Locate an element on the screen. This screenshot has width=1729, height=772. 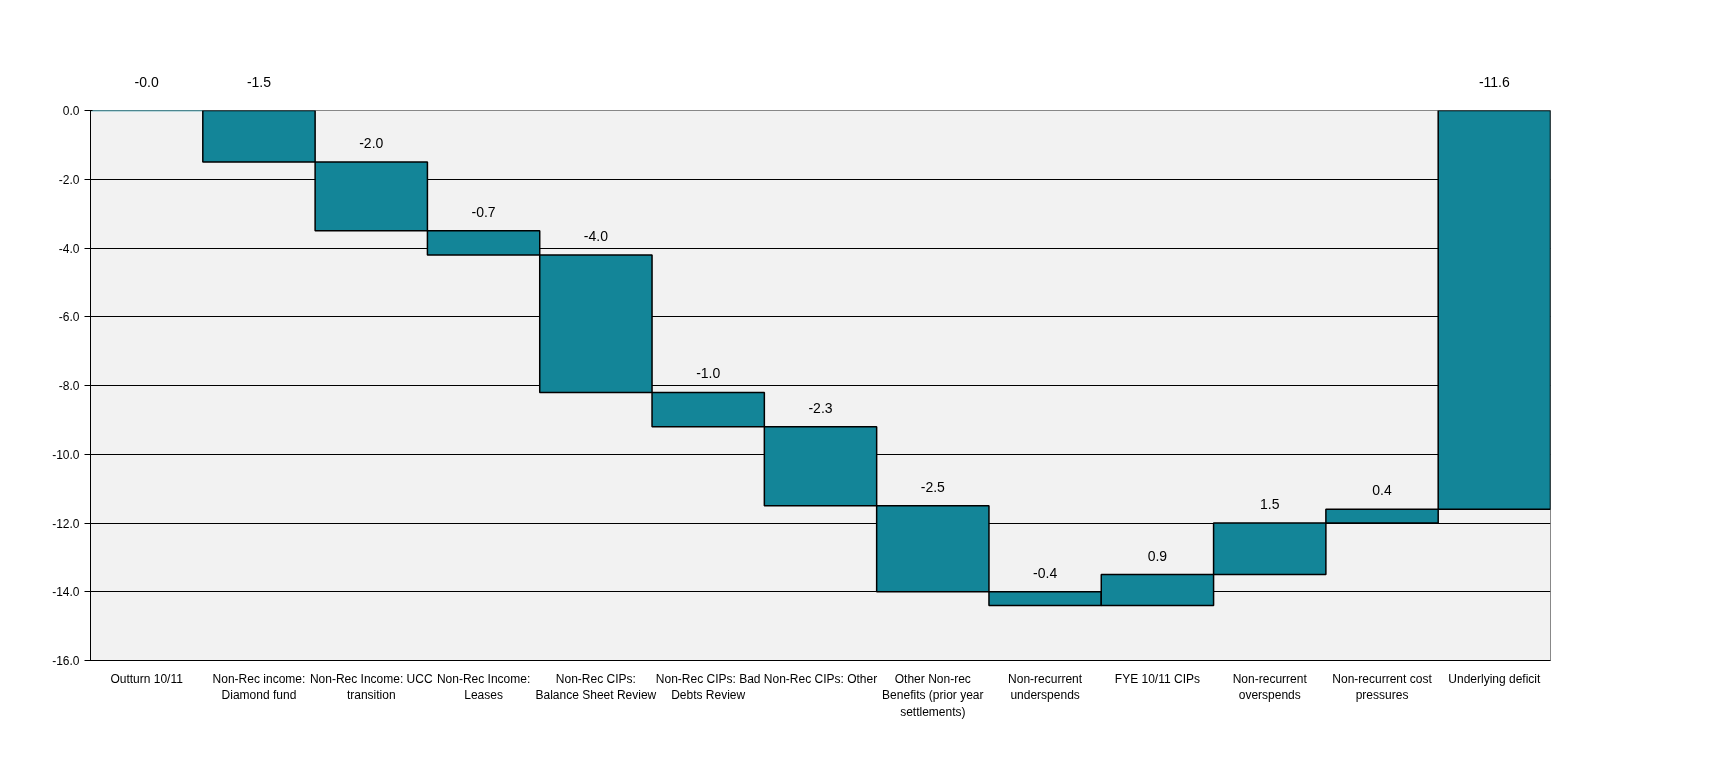
data-label: -0.0 is located at coordinates (146, 81).